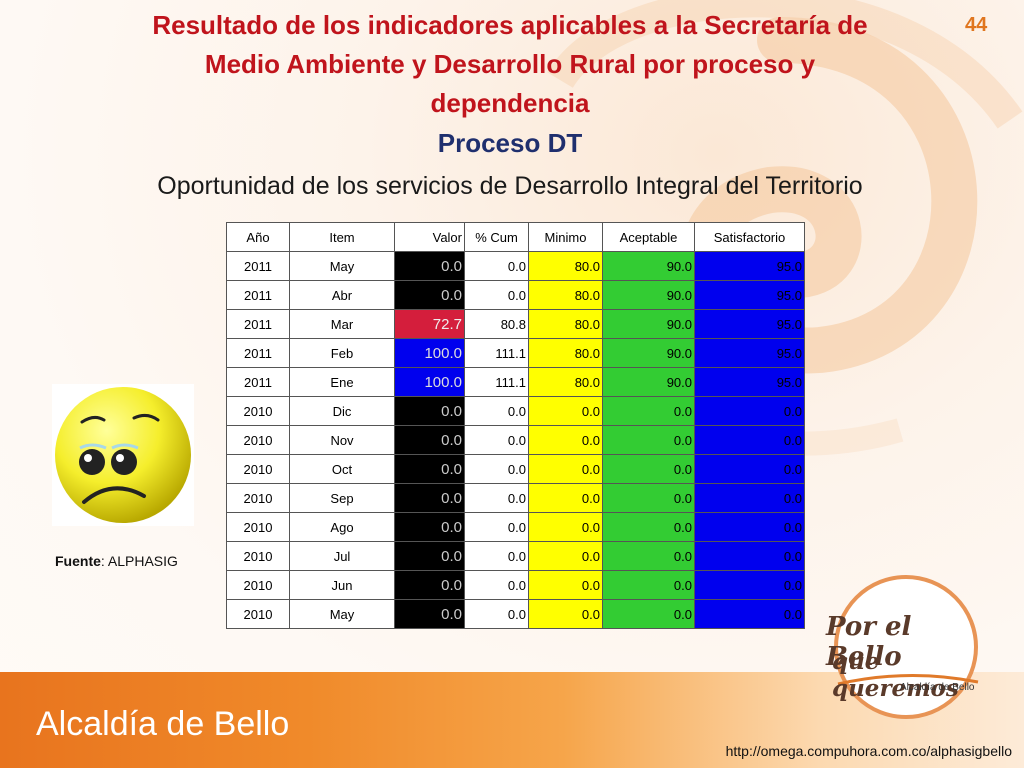 Image resolution: width=1024 pixels, height=768 pixels. I want to click on logo-line: que queremos, so click(895, 675).